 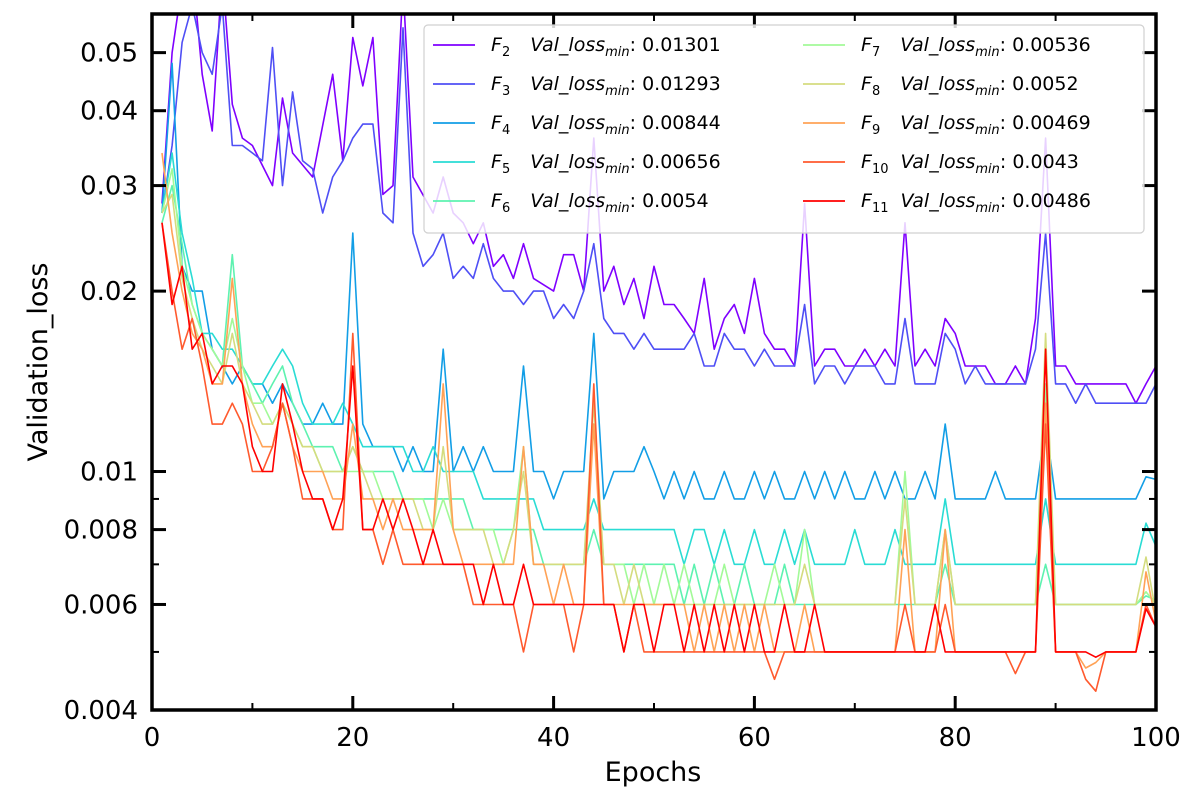 What do you see at coordinates (976, 47) in the screenshot?
I see `legend-label-f7: F7 Val_lossmin: 0.00536` at bounding box center [976, 47].